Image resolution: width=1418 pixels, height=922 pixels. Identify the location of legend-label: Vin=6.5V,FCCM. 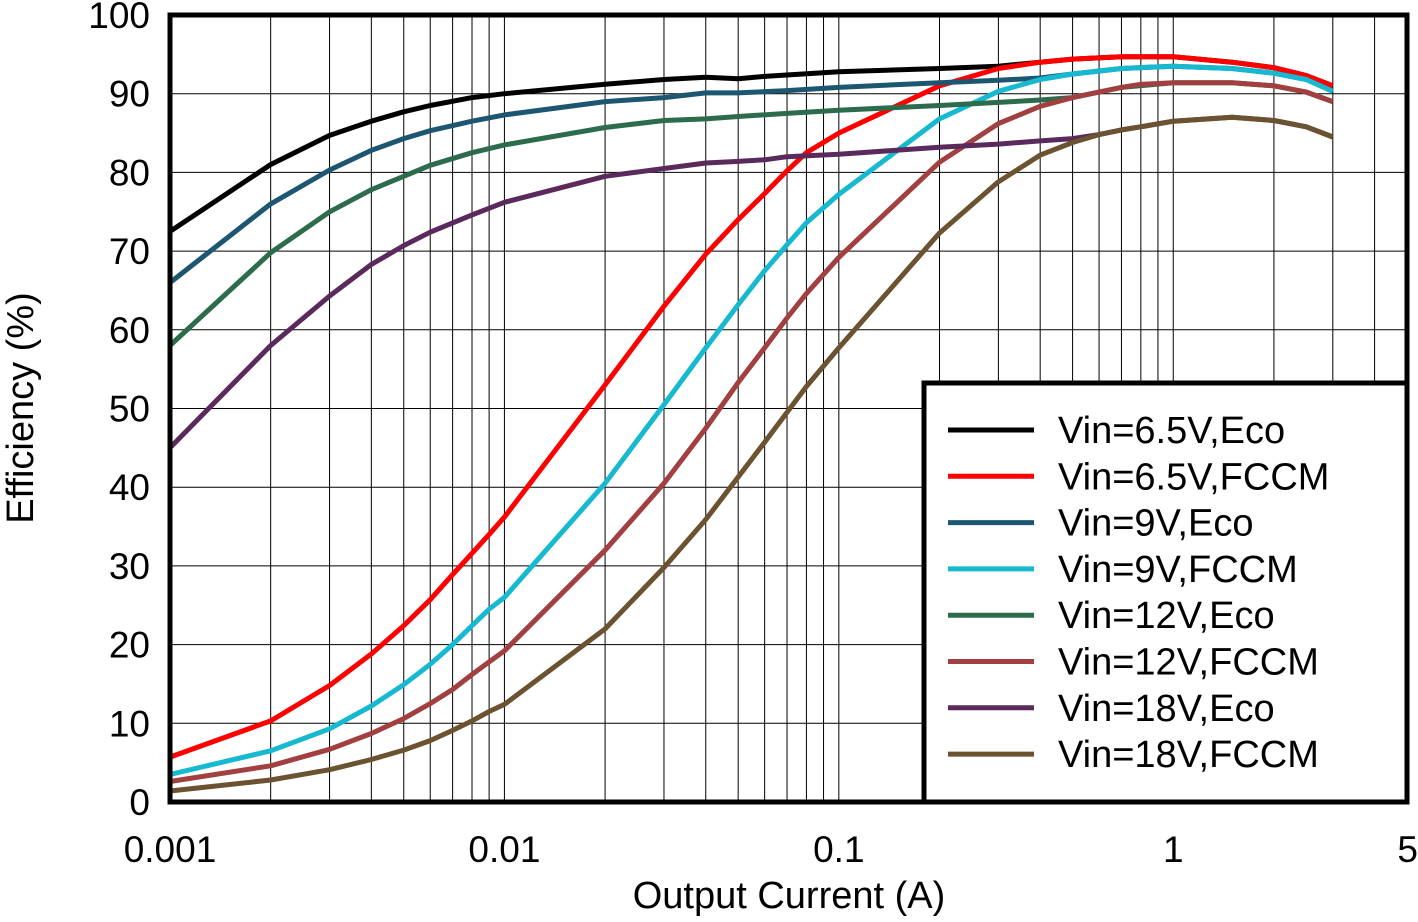
(1193, 477).